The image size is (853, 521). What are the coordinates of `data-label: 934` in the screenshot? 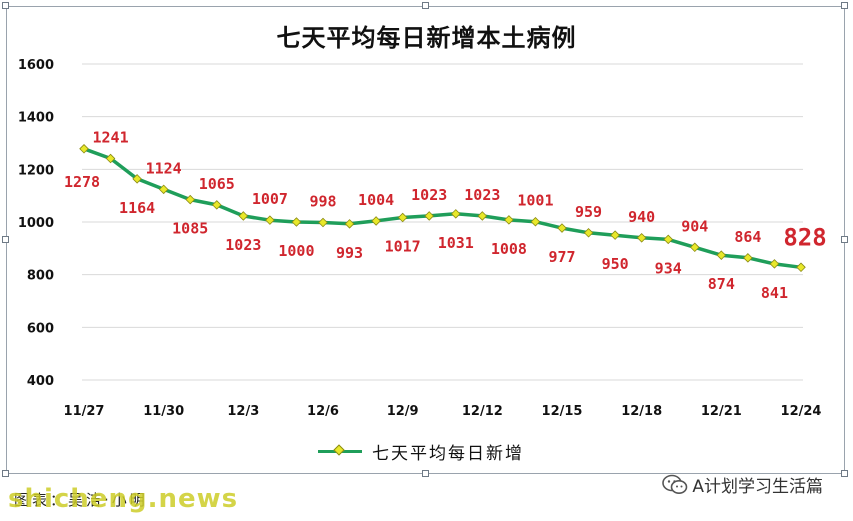 It's located at (668, 268).